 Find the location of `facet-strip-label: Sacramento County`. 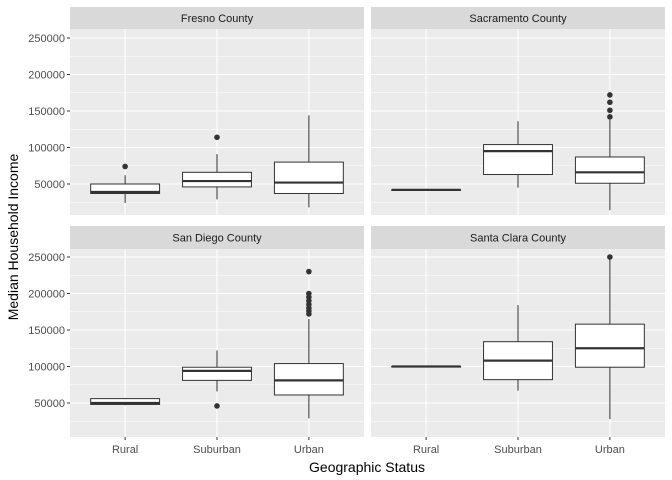

facet-strip-label: Sacramento County is located at coordinates (518, 19).